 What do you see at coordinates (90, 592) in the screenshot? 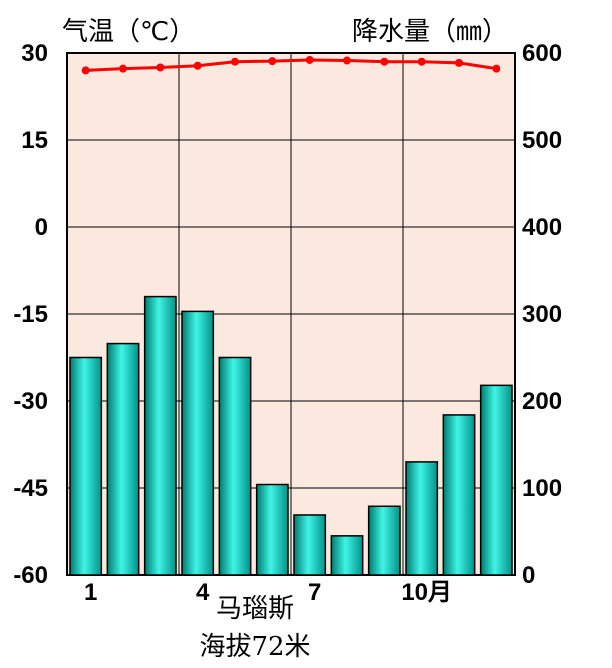
I see `x-tick-label: 1` at bounding box center [90, 592].